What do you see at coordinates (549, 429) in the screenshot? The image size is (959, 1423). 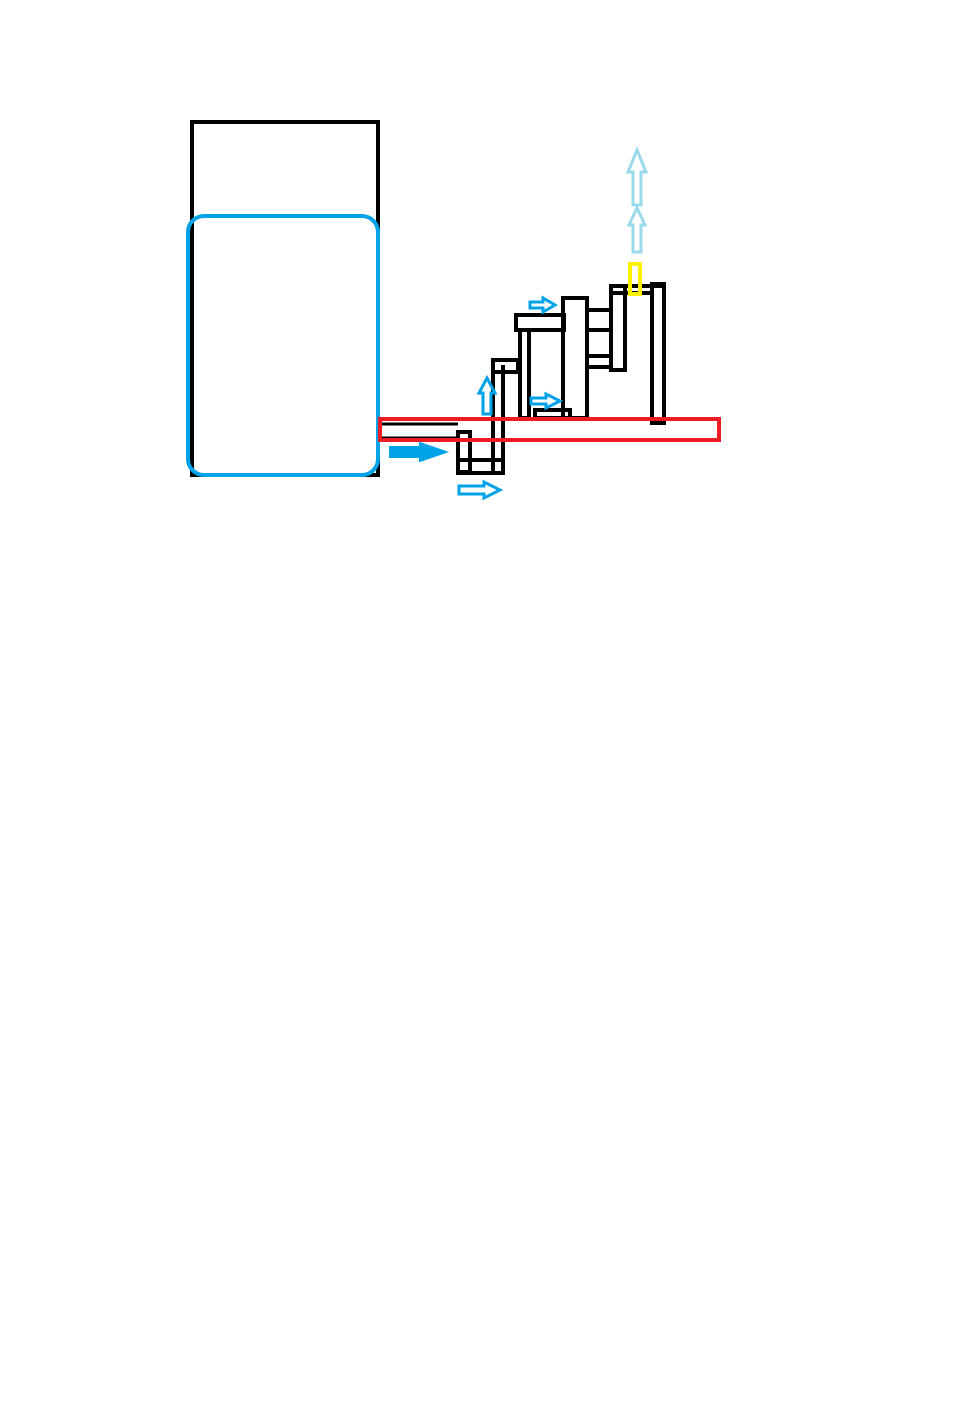 I see `heating-plate` at bounding box center [549, 429].